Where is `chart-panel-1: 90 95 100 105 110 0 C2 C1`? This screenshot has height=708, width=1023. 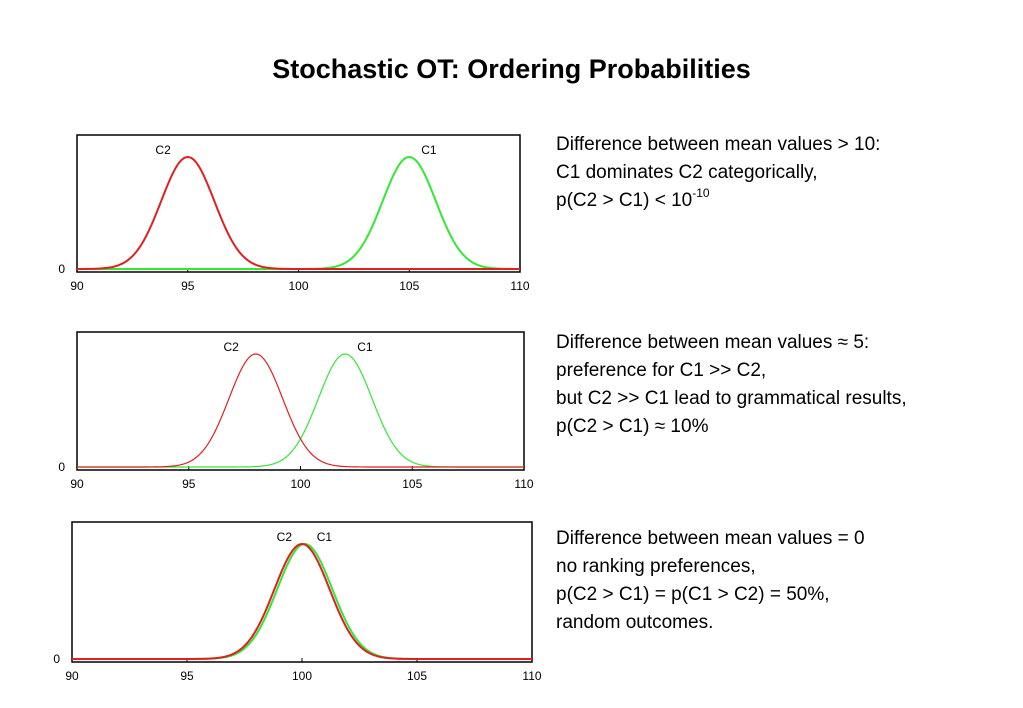
chart-panel-1: 90 95 100 105 110 0 C2 C1 is located at coordinates (294, 213).